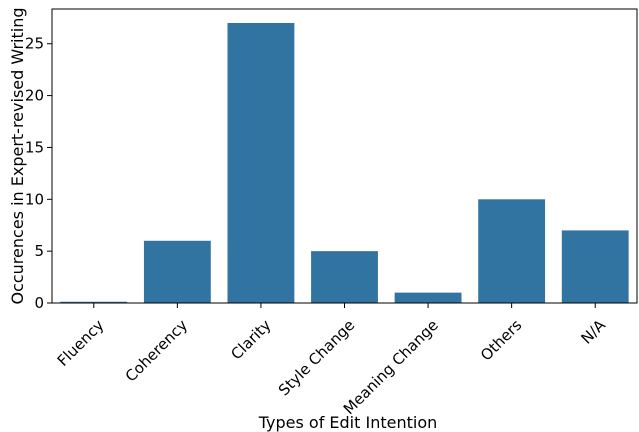 The image size is (639, 432). Describe the element at coordinates (428, 297) in the screenshot. I see `bar-meaning-change` at that location.